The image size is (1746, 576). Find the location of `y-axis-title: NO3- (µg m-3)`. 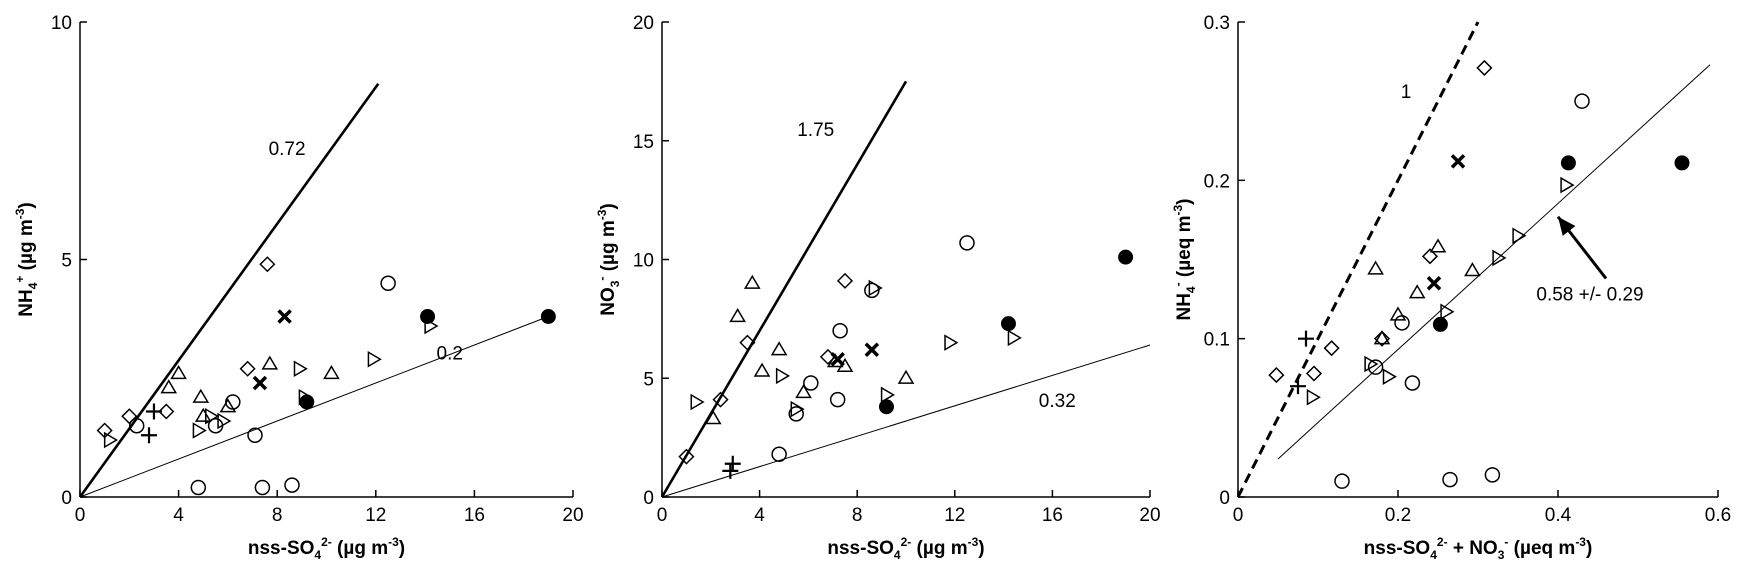

y-axis-title: NO3- (µg m-3) is located at coordinates (608, 259).